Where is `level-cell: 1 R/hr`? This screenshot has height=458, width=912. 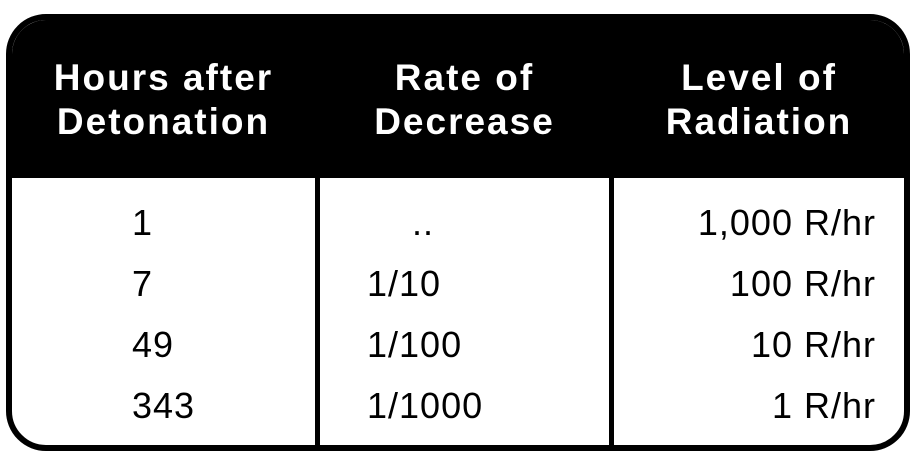 level-cell: 1 R/hr is located at coordinates (823, 405).